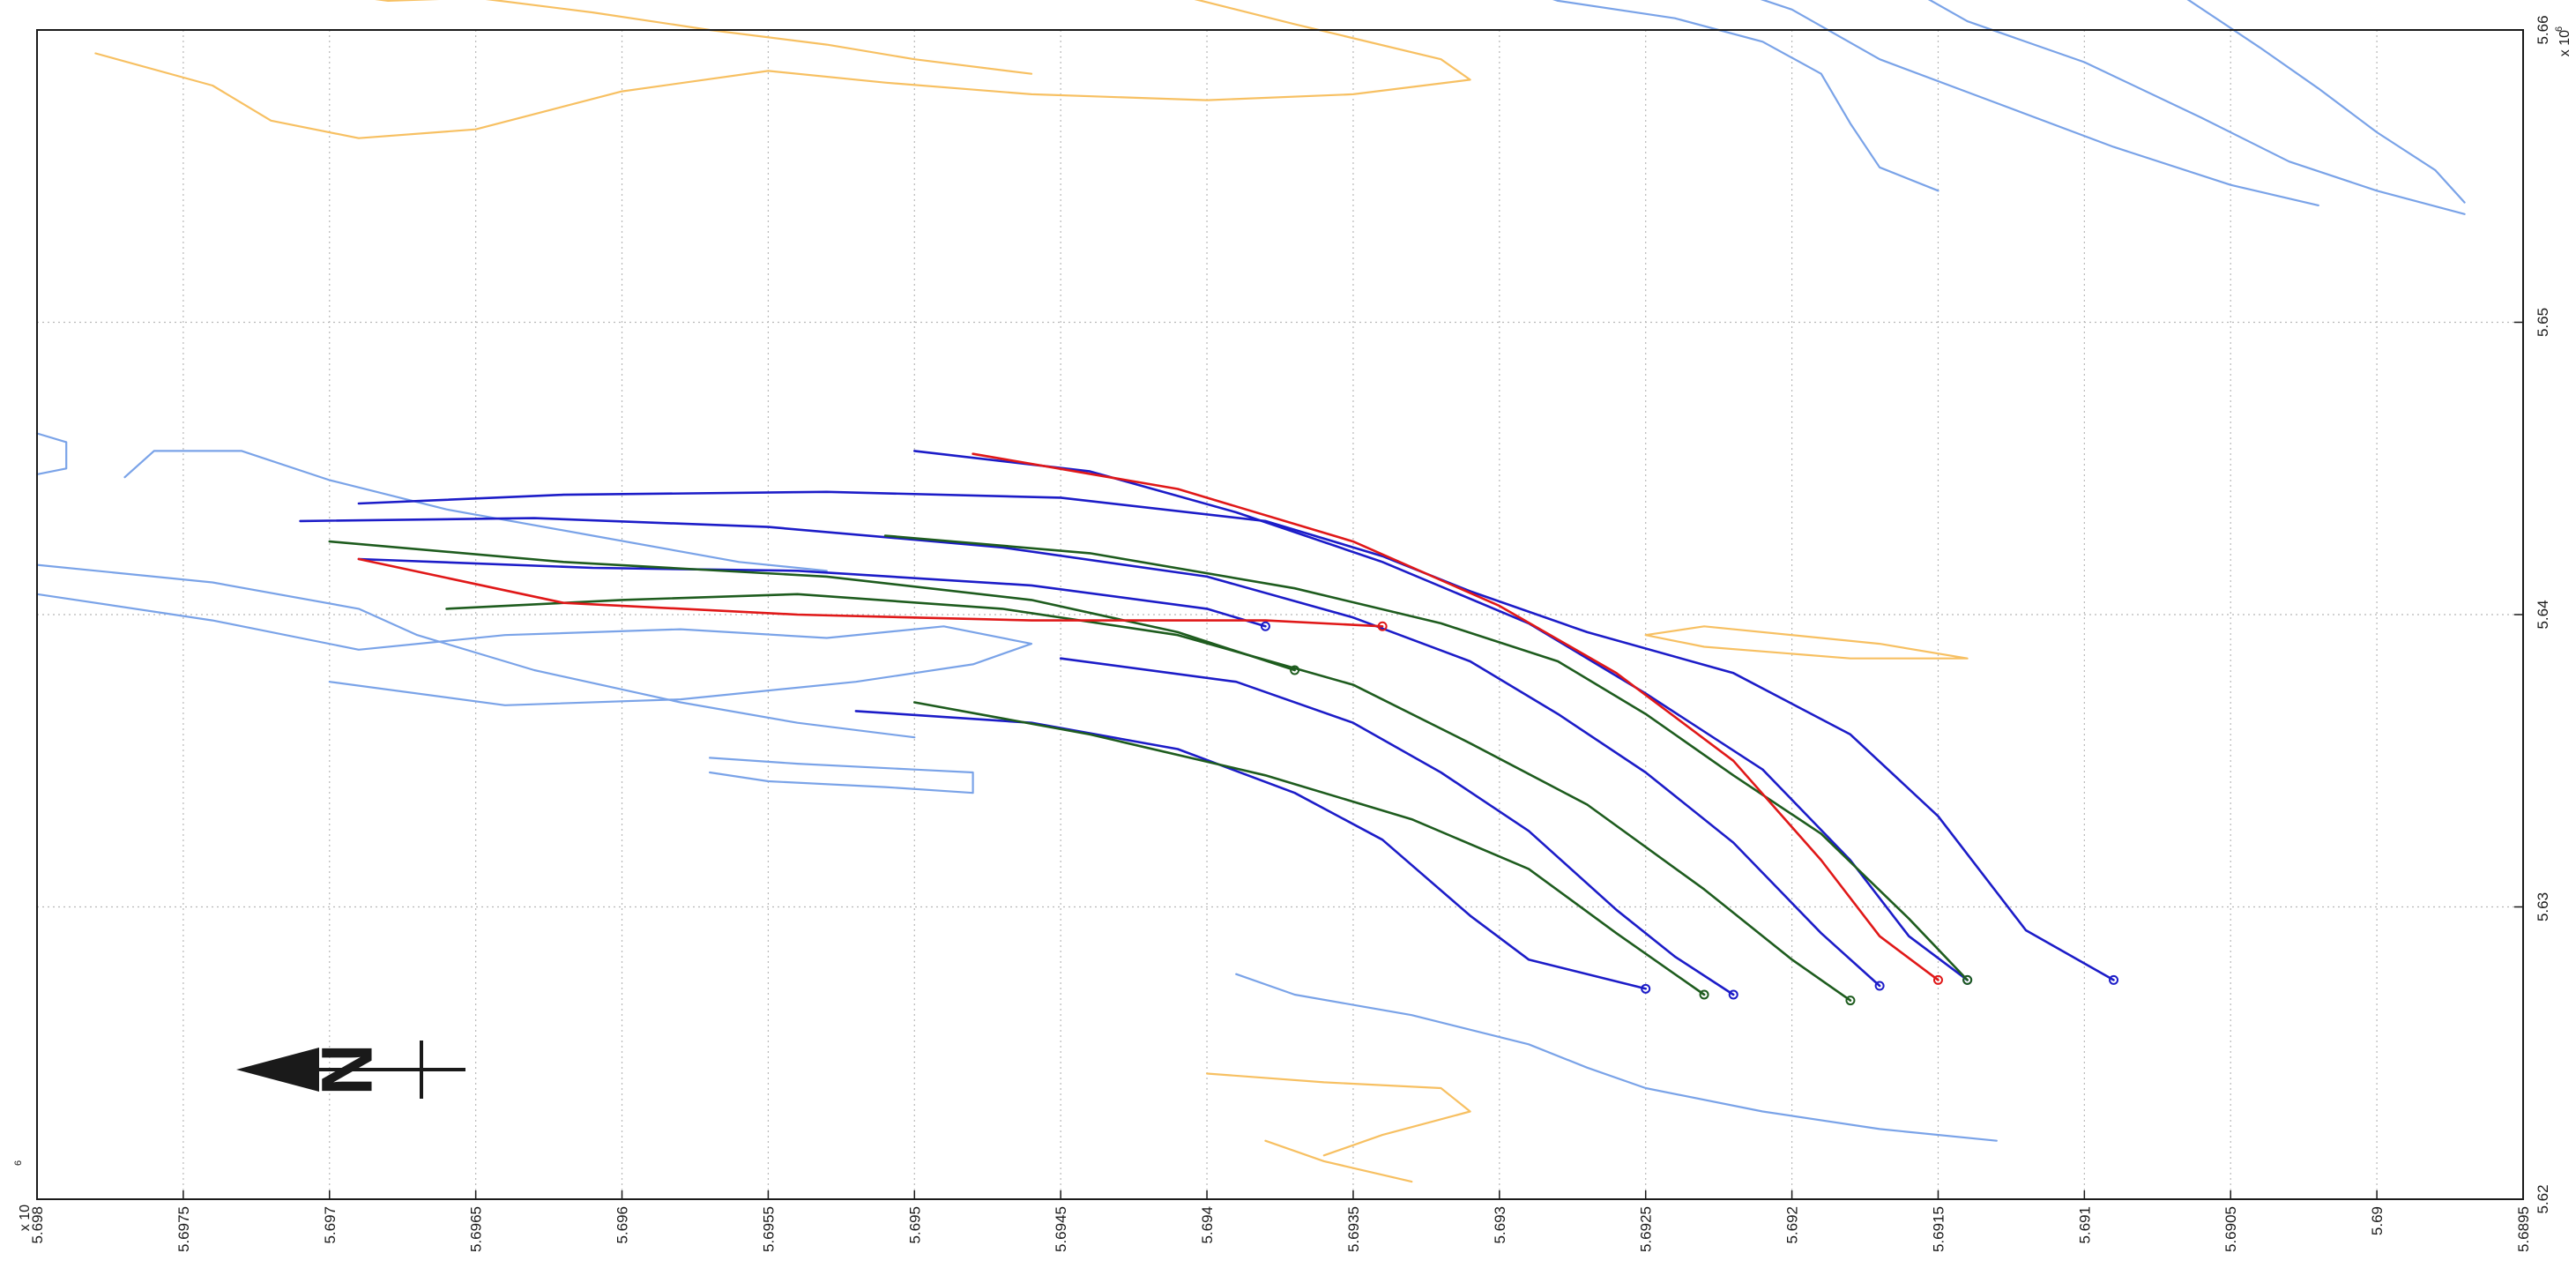 The width and height of the screenshot is (2576, 1268). What do you see at coordinates (2543, 322) in the screenshot?
I see `y-tick-label: 5.65` at bounding box center [2543, 322].